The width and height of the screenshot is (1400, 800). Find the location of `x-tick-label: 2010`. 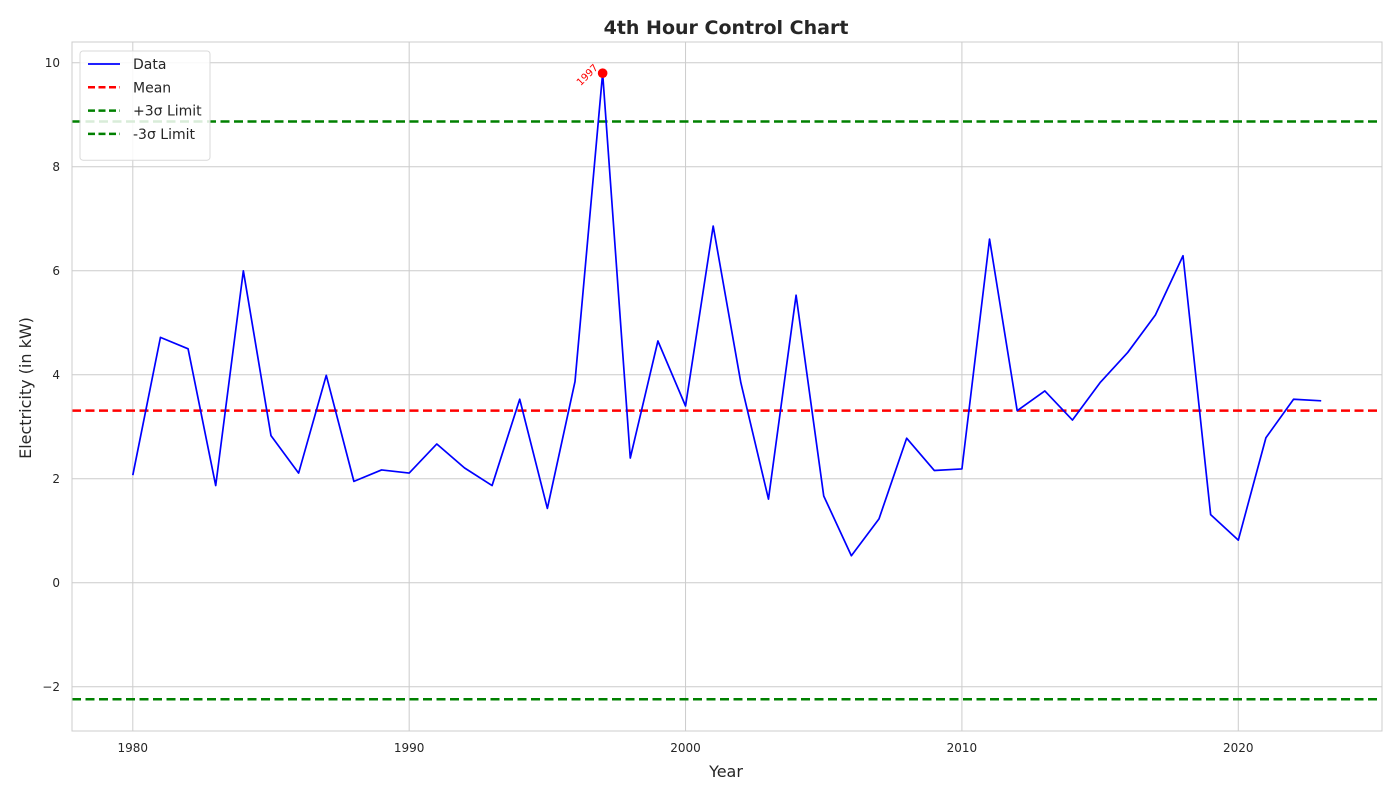

x-tick-label: 2010 is located at coordinates (962, 748).